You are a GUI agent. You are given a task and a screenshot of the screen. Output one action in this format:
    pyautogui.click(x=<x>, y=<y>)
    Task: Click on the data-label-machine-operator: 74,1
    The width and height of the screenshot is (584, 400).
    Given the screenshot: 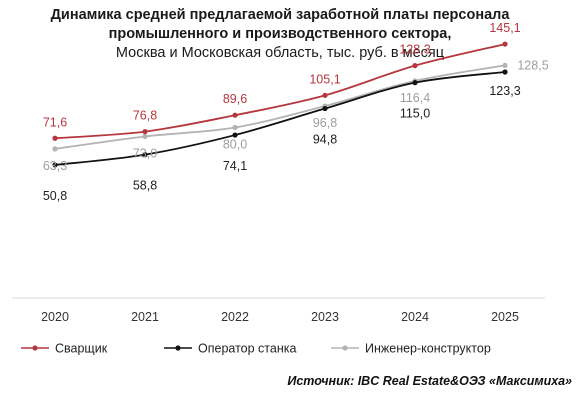 What is the action you would take?
    pyautogui.click(x=235, y=166)
    